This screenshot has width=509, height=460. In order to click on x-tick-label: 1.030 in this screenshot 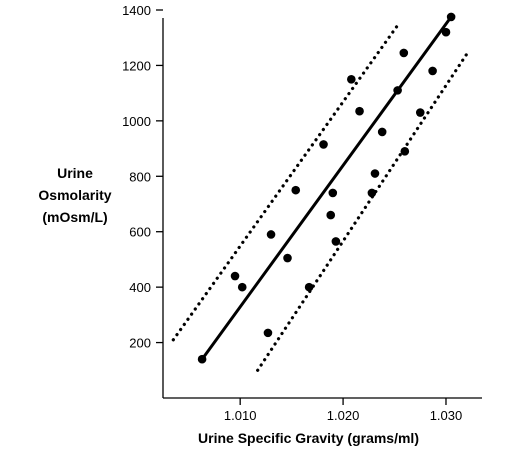, I will do `click(446, 415)`.